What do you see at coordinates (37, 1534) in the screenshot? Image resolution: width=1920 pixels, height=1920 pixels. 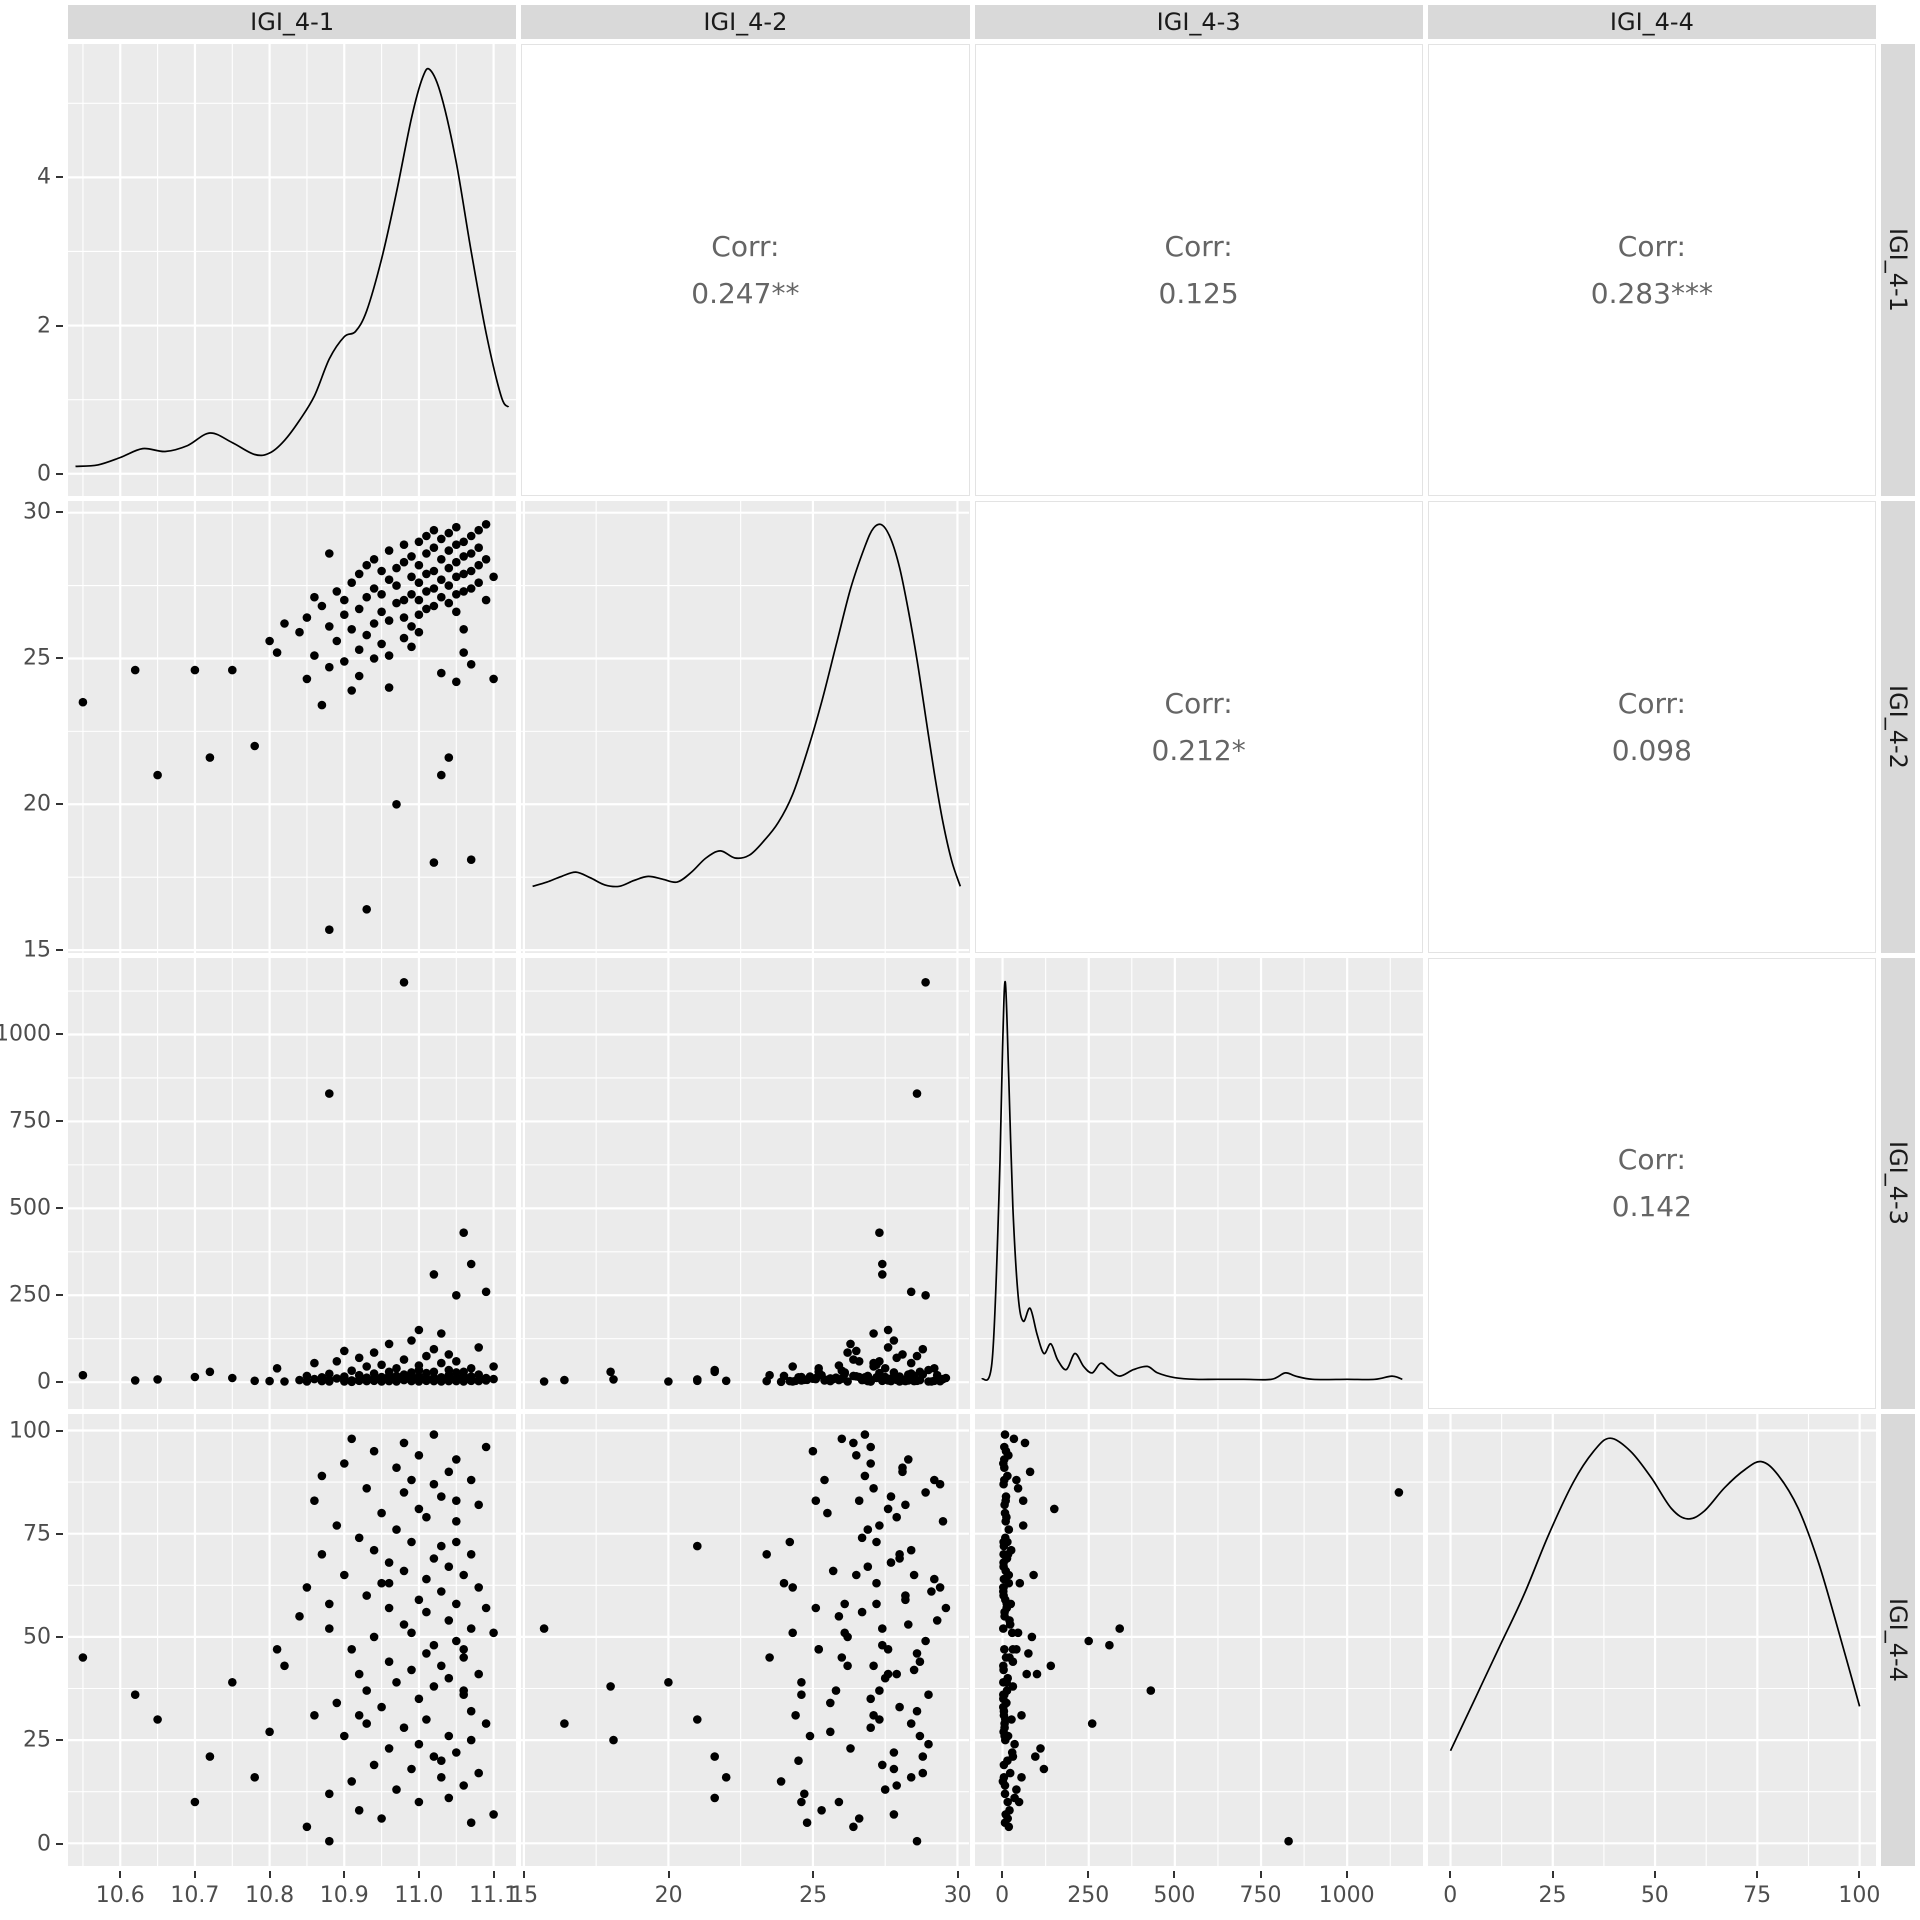 I see `y-tick-label: 75` at bounding box center [37, 1534].